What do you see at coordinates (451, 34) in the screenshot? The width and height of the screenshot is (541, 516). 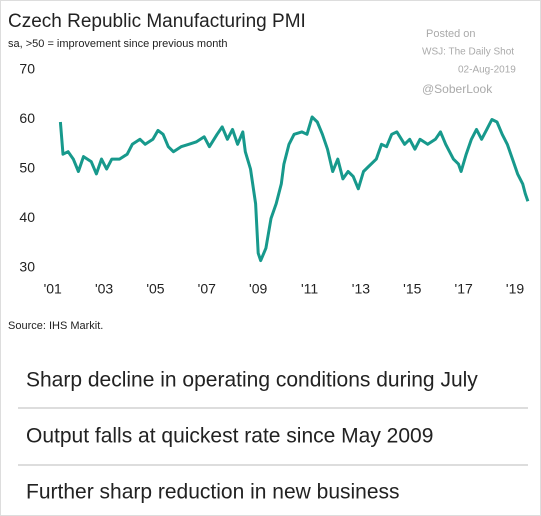 I see `watermark: Posted on` at bounding box center [451, 34].